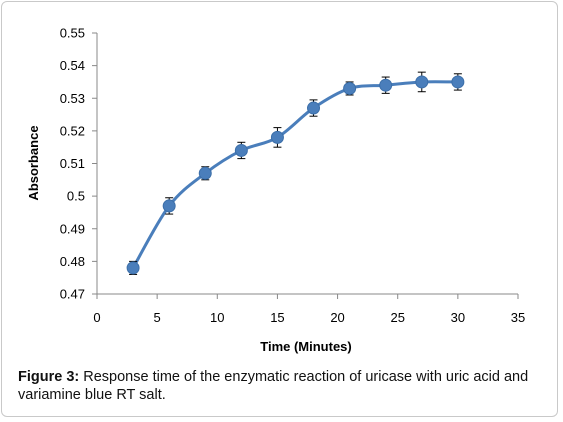 The width and height of the screenshot is (563, 422). I want to click on y-tick-label: 0.53, so click(72, 98).